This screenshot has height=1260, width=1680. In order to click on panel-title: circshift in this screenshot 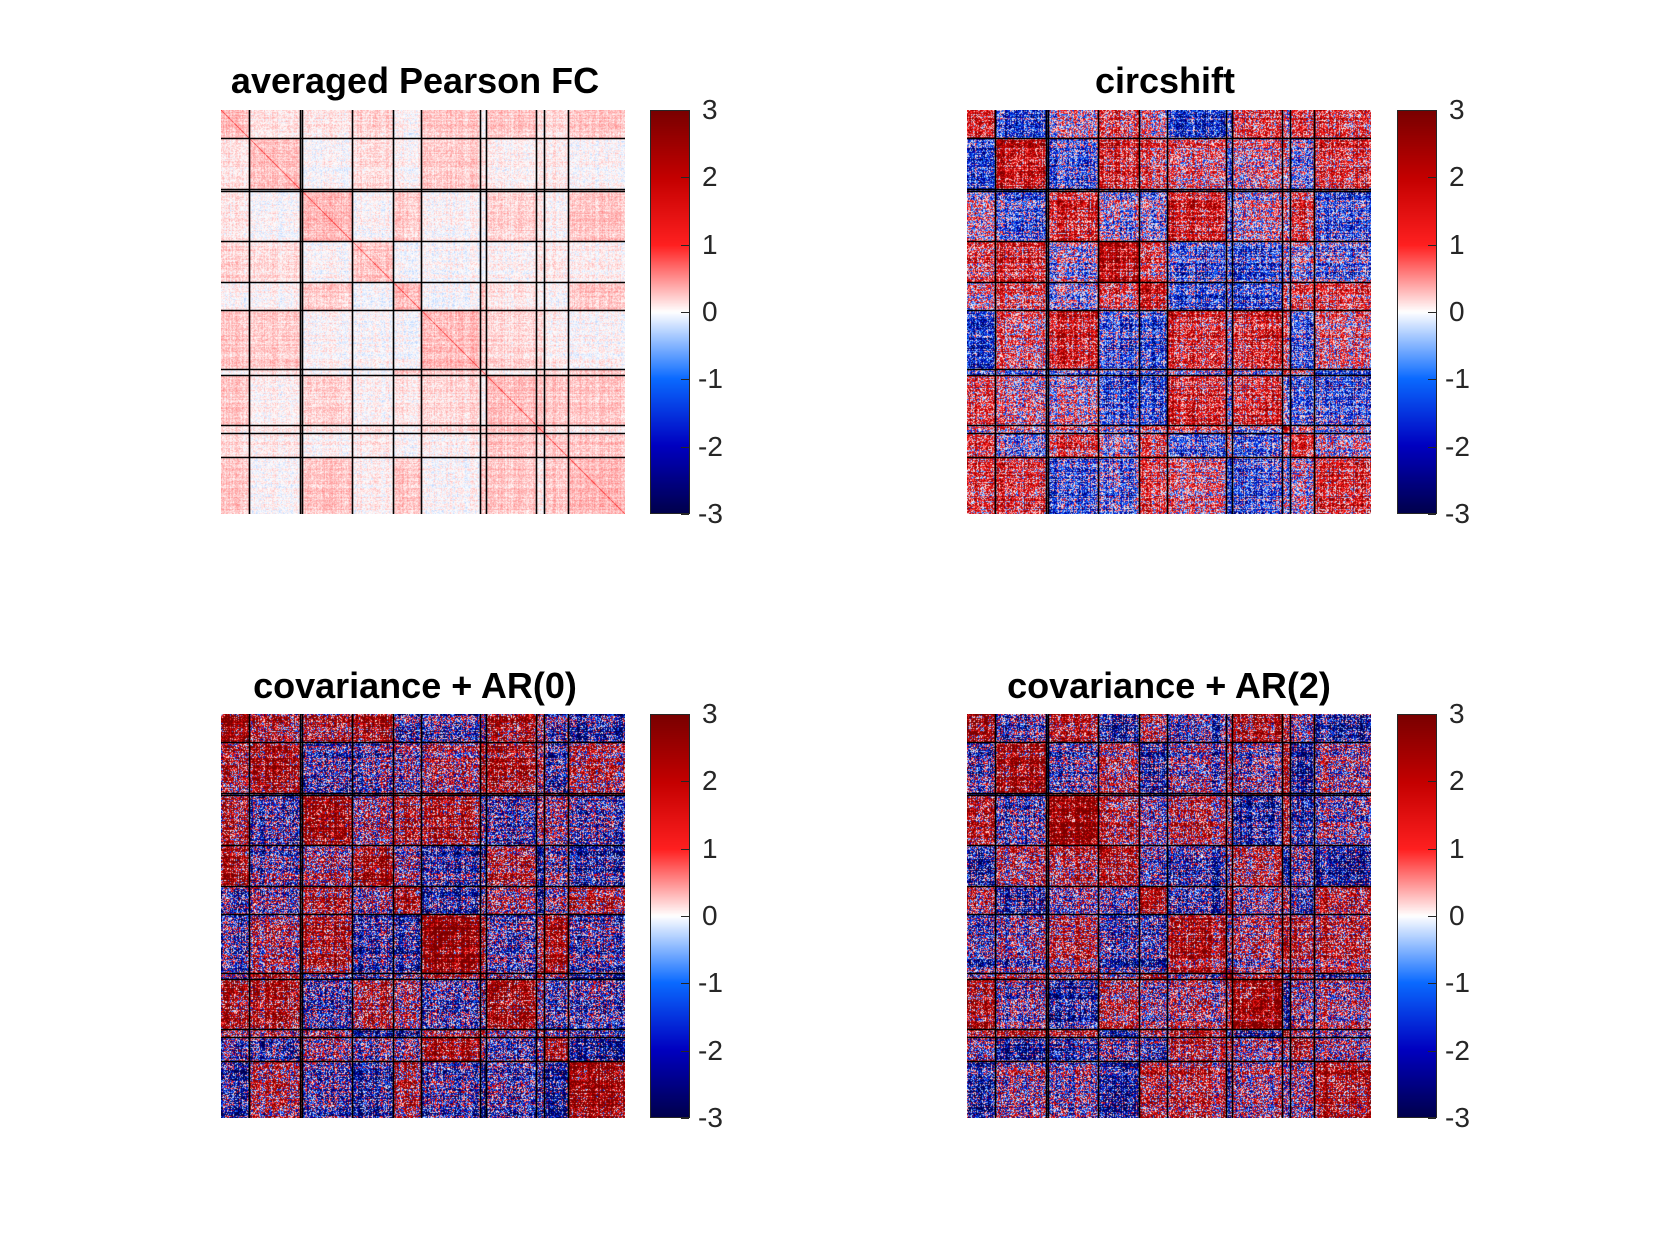, I will do `click(1165, 80)`.